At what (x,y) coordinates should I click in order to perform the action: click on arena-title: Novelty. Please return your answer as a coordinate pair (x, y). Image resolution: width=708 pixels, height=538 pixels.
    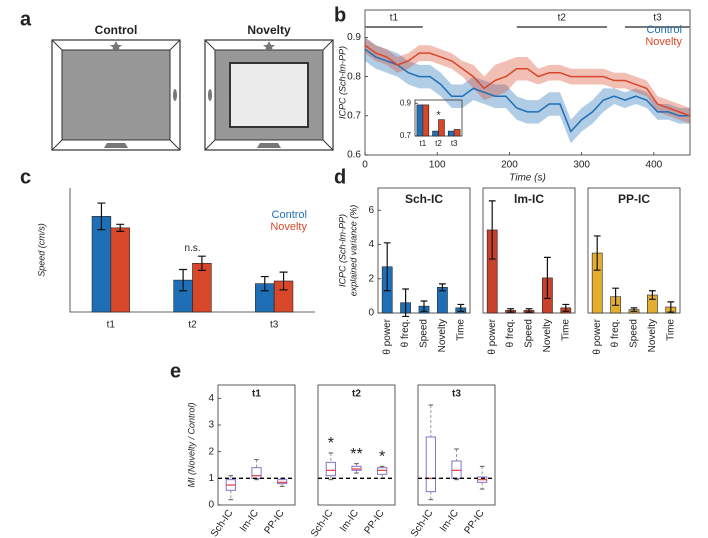
    Looking at the image, I should click on (269, 30).